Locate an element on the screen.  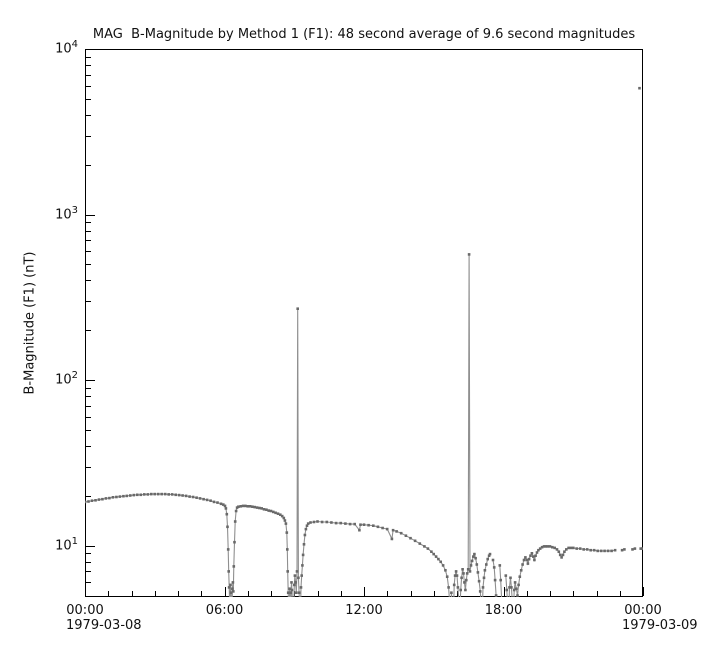
y-tick-label: 10⁴ is located at coordinates (66, 48).